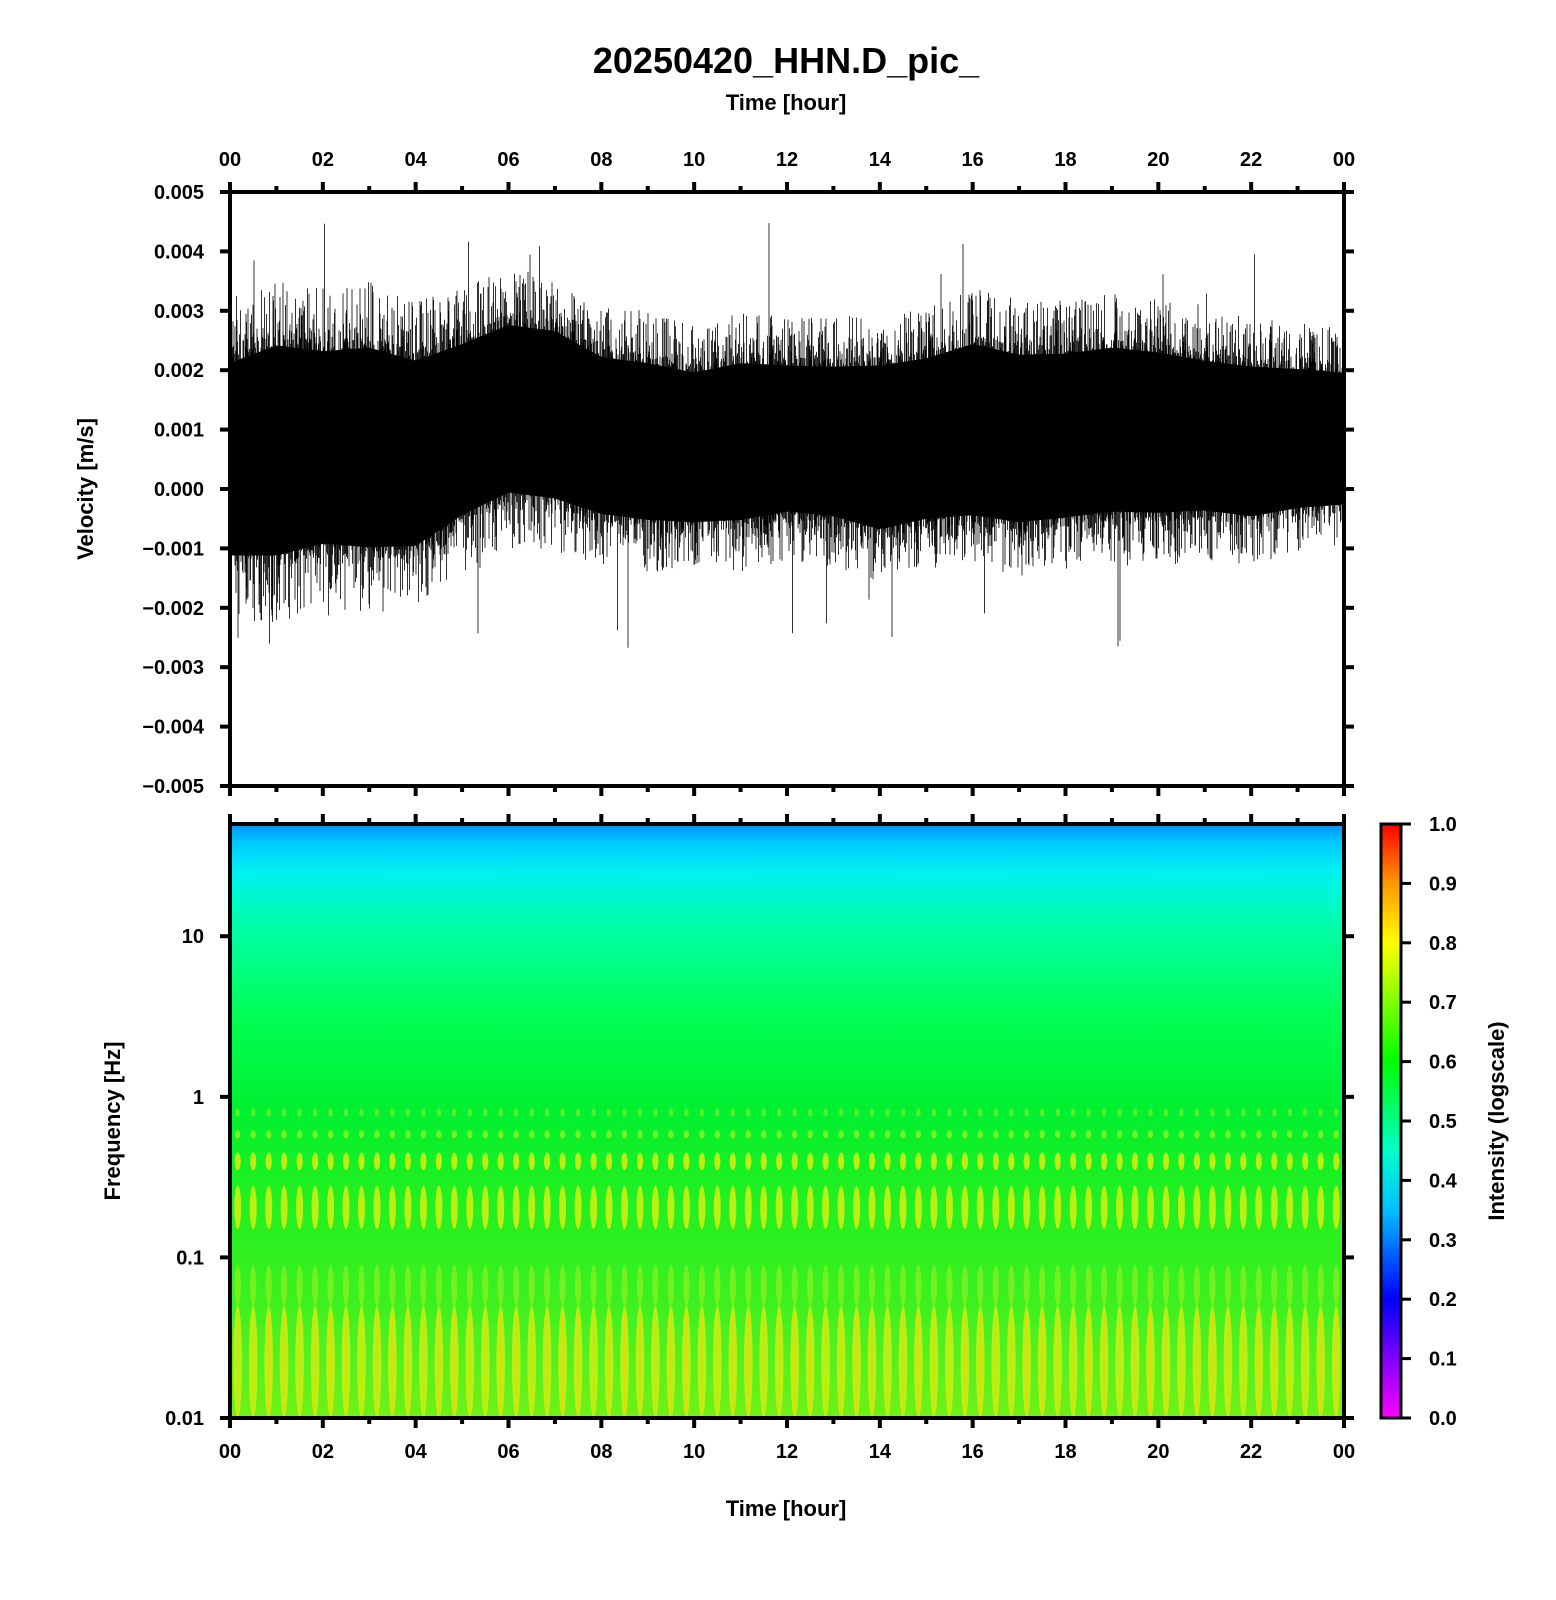 The height and width of the screenshot is (1600, 1556). I want to click on colorbar-tick-label: 1.0, so click(1443, 825).